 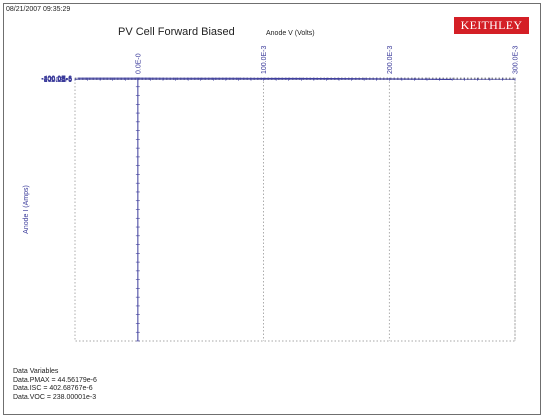 I want to click on chart-title: PV Cell Forward Biased, so click(x=176, y=32).